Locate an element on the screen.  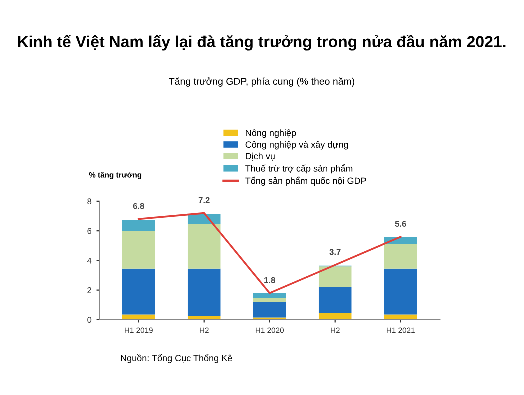
chart-title: Kinh tế Việt Nam lấy lại đà tăng trưởng trong nửa đầu năm 2021. is located at coordinates (262, 43).